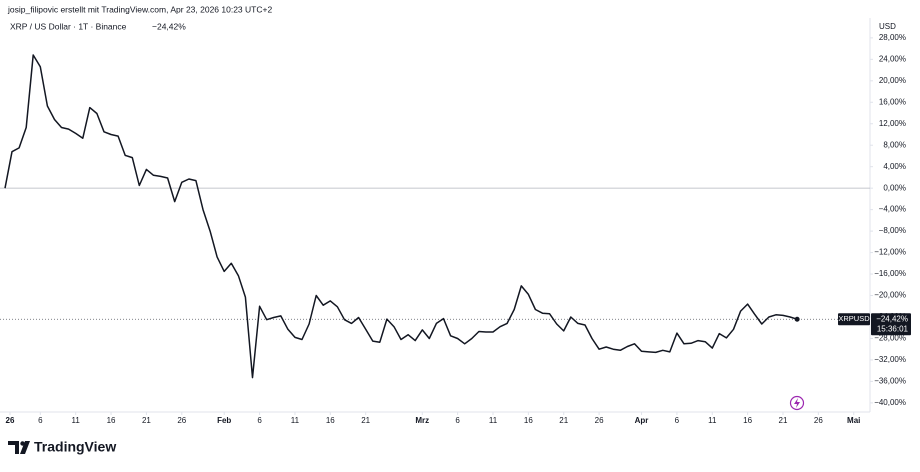  What do you see at coordinates (890, 252) in the screenshot?
I see `y-tick-label: −12,00%` at bounding box center [890, 252].